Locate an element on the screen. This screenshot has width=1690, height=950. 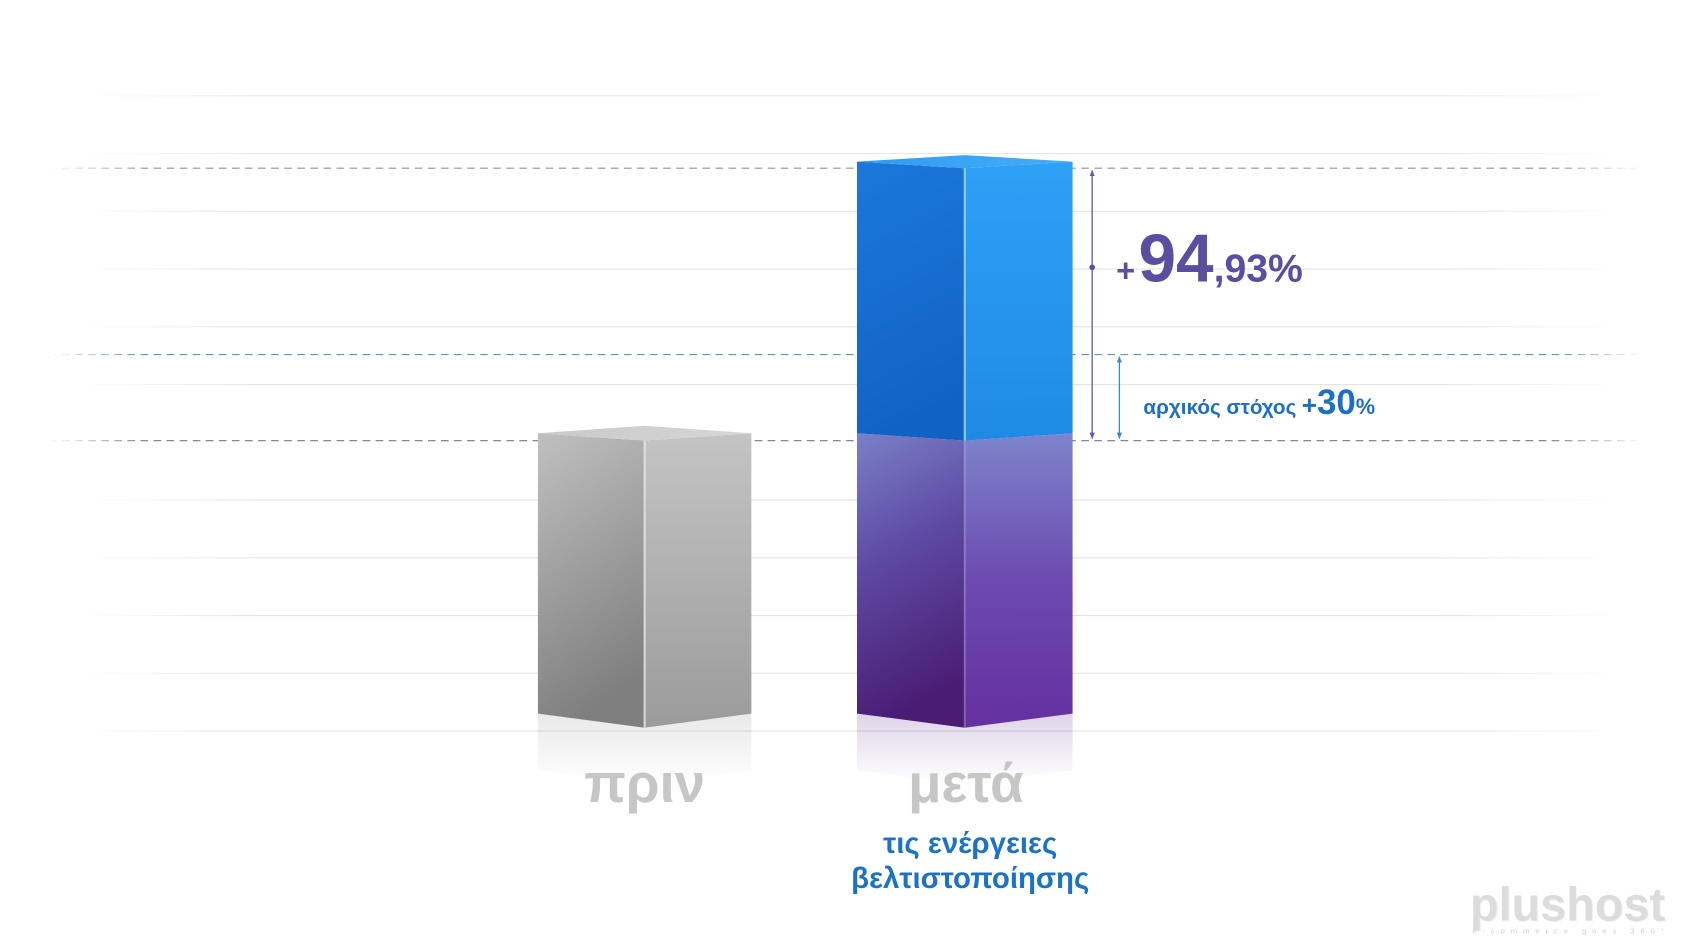
bar-after-base-segment is located at coordinates (964, 580).